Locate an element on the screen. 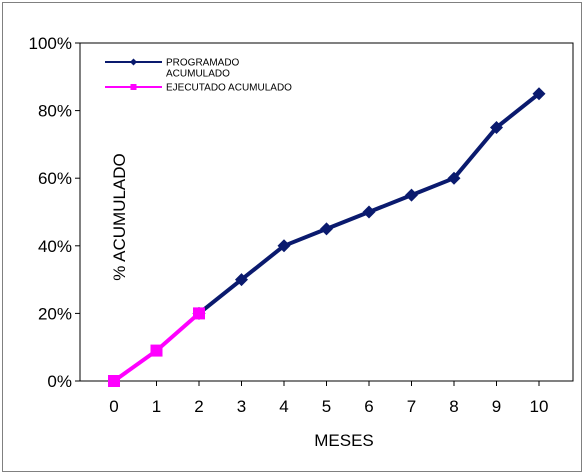 The image size is (586, 476). x-tick-label: 1 is located at coordinates (156, 406).